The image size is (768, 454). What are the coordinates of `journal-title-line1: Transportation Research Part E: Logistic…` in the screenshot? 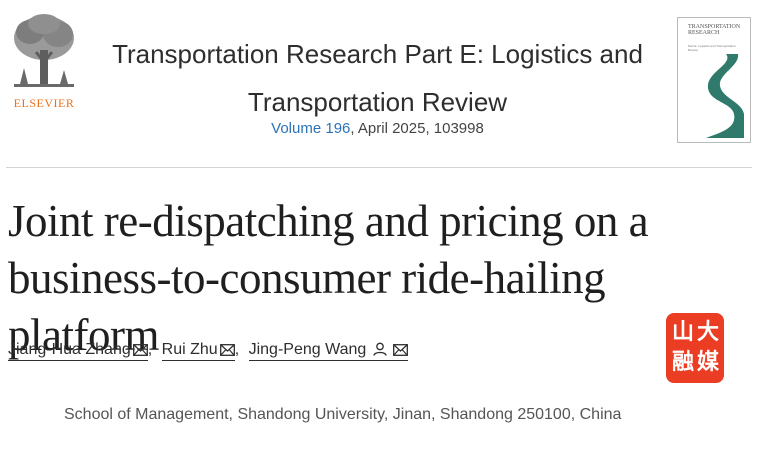 It's located at (377, 54).